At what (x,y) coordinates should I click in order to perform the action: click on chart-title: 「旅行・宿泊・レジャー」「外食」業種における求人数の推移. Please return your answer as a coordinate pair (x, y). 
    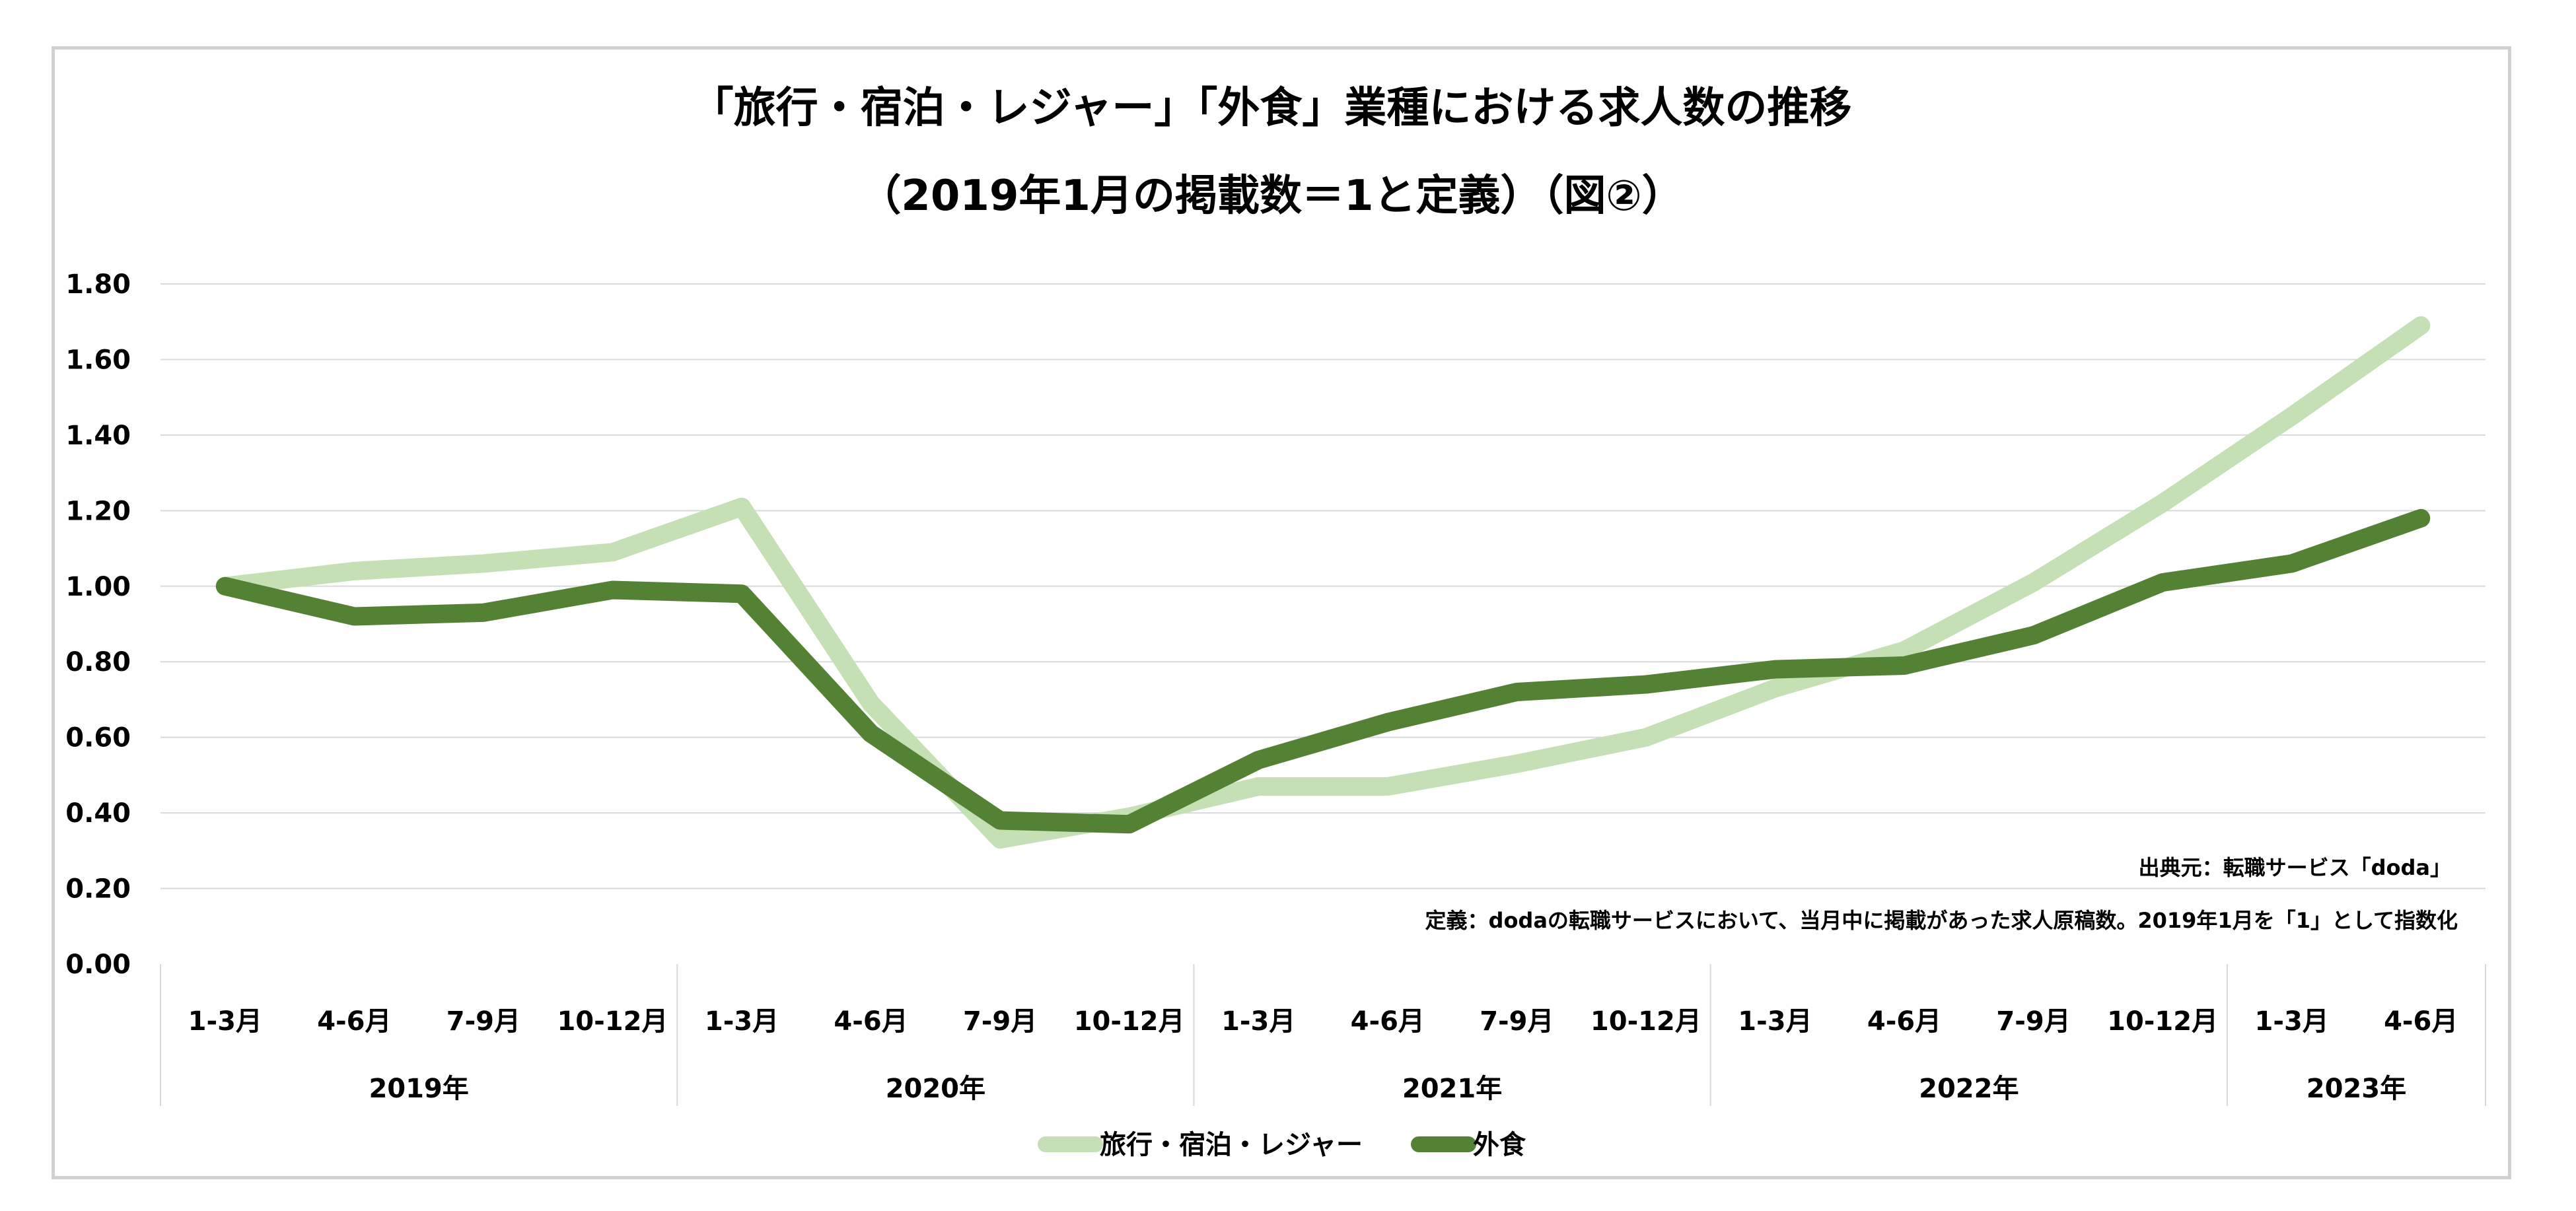
    Looking at the image, I should click on (1272, 109).